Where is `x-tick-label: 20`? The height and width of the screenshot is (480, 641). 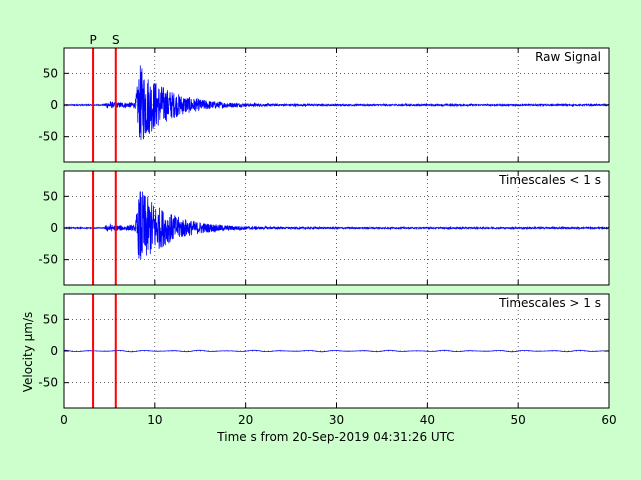
x-tick-label: 20 is located at coordinates (245, 420).